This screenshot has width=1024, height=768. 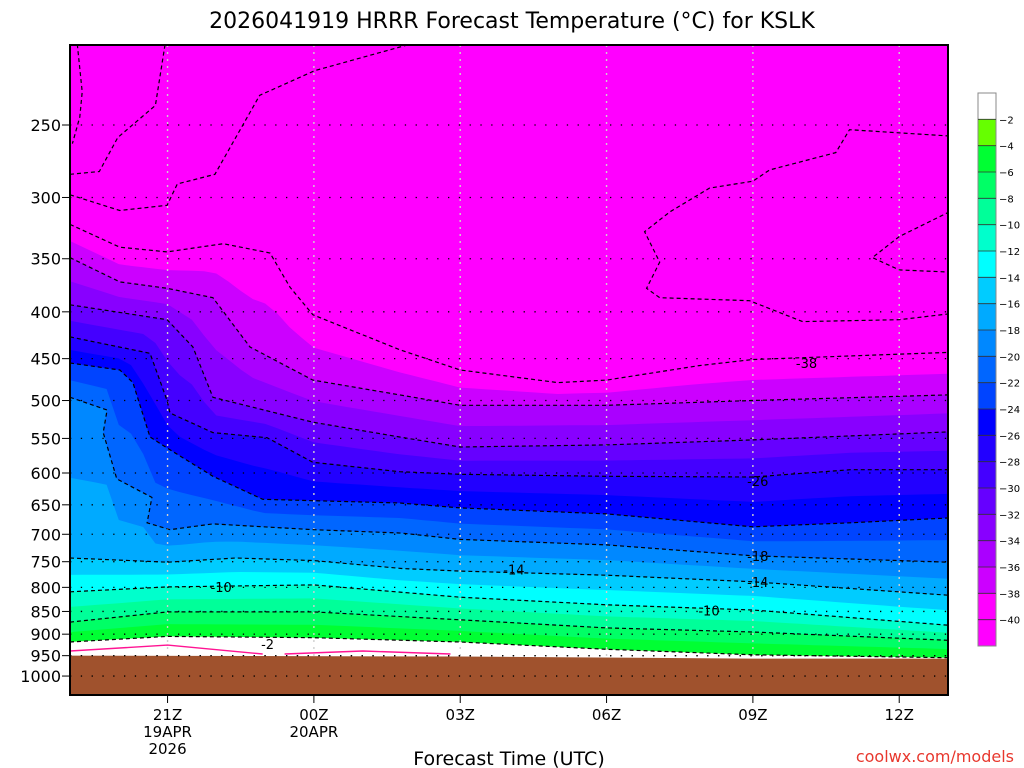 I want to click on x-tick-label: 19APR, so click(x=167, y=732).